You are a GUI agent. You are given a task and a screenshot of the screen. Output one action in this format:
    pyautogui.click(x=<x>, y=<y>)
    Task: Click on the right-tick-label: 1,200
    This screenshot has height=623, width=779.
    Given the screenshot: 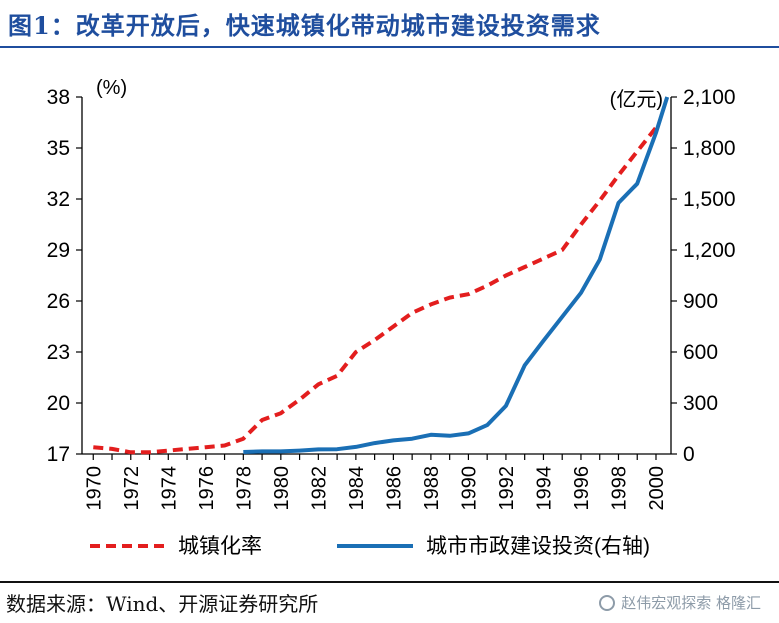 What is the action you would take?
    pyautogui.click(x=709, y=250)
    